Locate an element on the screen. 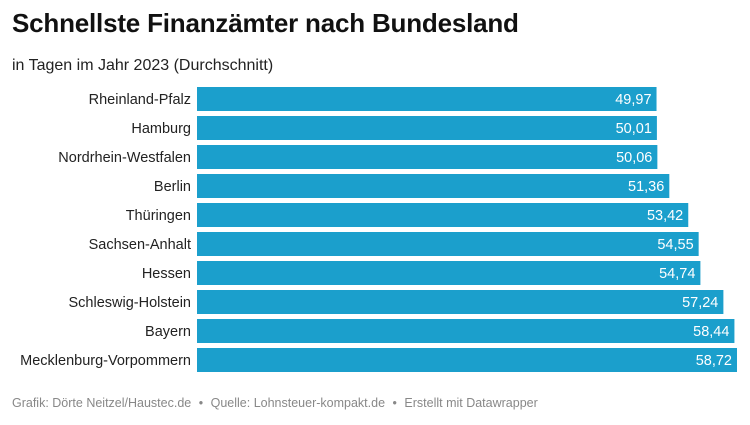 This screenshot has width=750, height=425. value-label: 50,06 is located at coordinates (634, 158).